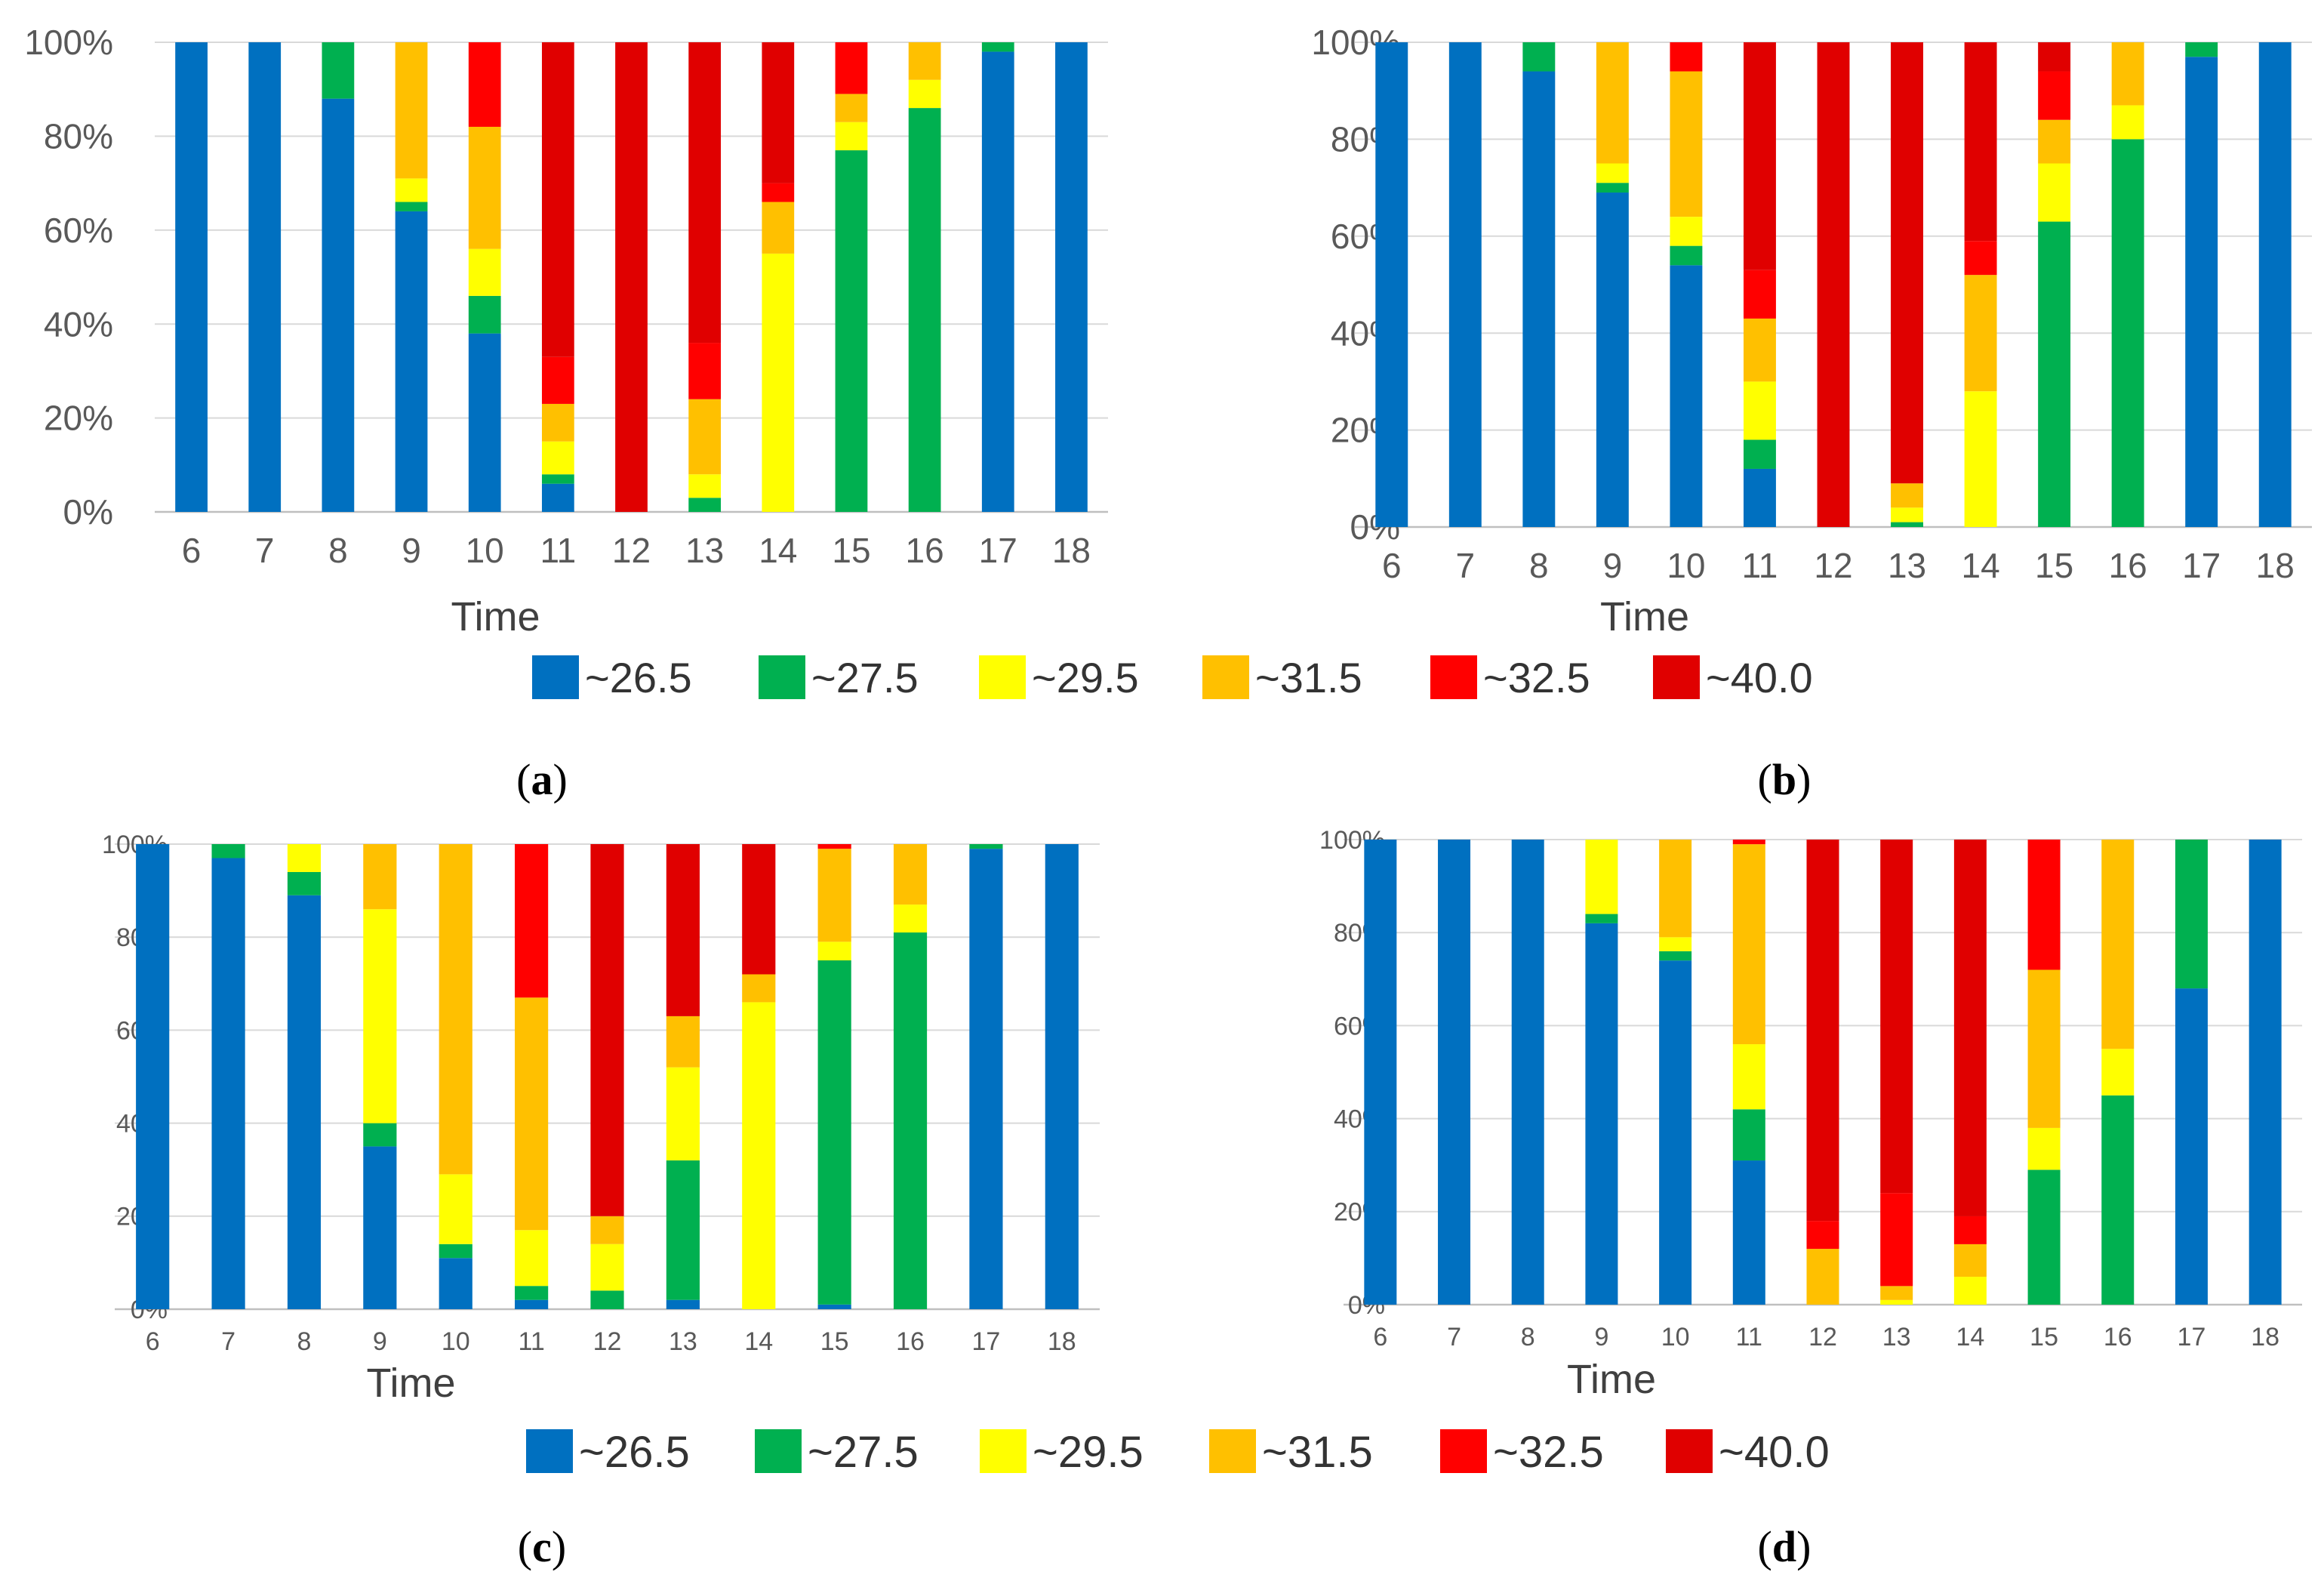 The height and width of the screenshot is (1581, 2324). What do you see at coordinates (612, 678) in the screenshot?
I see `legend-item: ~26.5` at bounding box center [612, 678].